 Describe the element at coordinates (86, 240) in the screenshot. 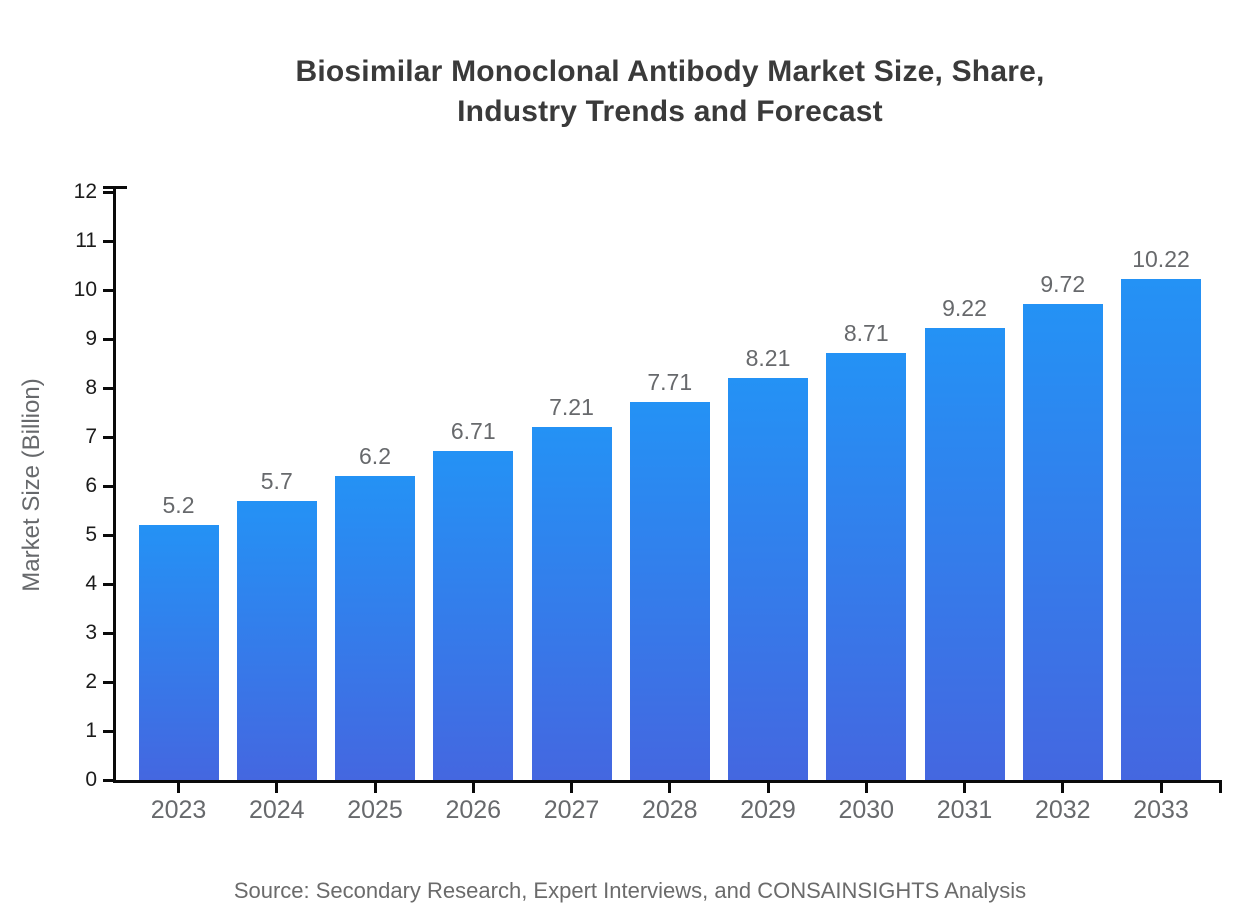

I see `y-tick-label: 11` at that location.